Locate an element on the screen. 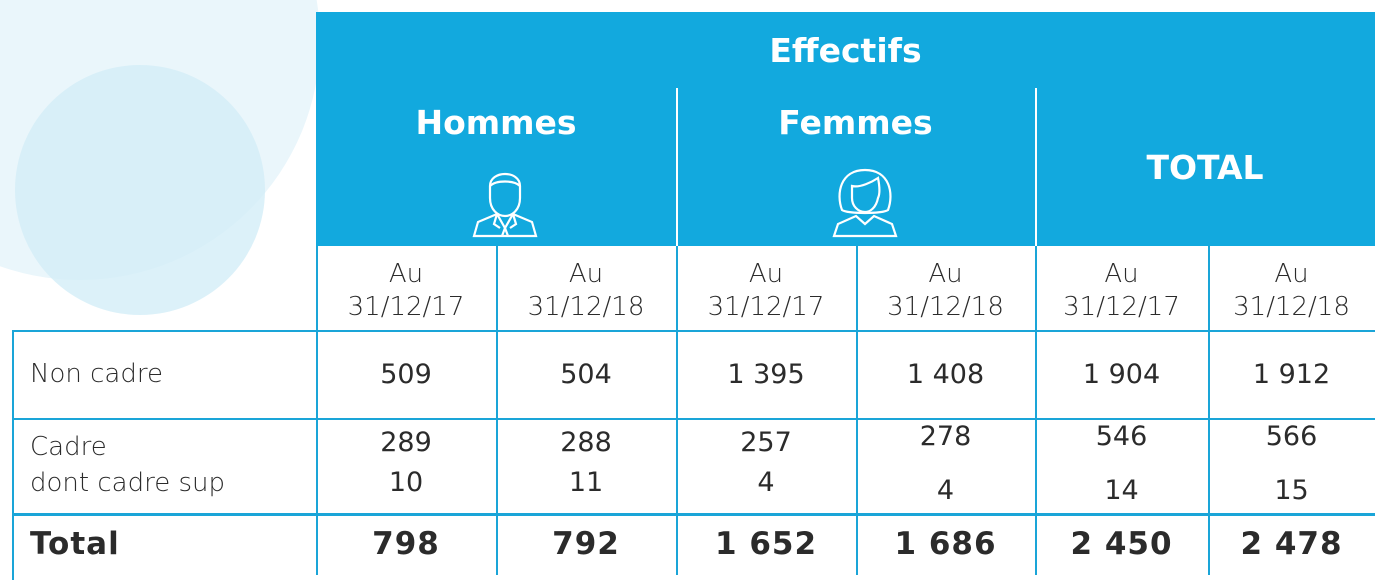 The image size is (1375, 580). cell-value: 2 450 is located at coordinates (1121, 544).